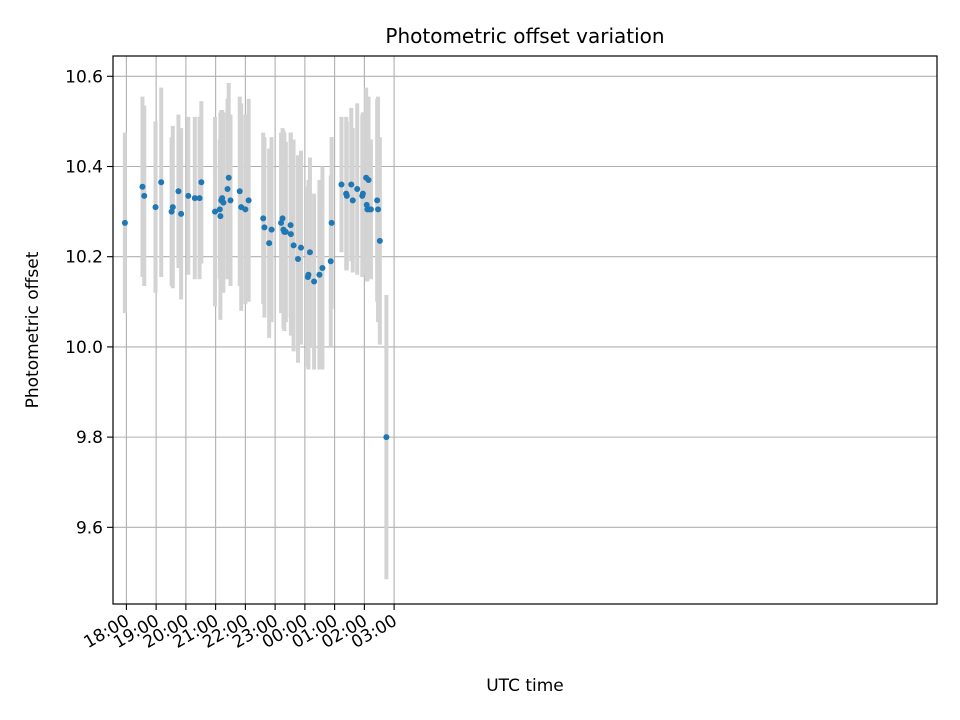 The width and height of the screenshot is (960, 720). I want to click on y-tick-label: 10.4, so click(84, 168).